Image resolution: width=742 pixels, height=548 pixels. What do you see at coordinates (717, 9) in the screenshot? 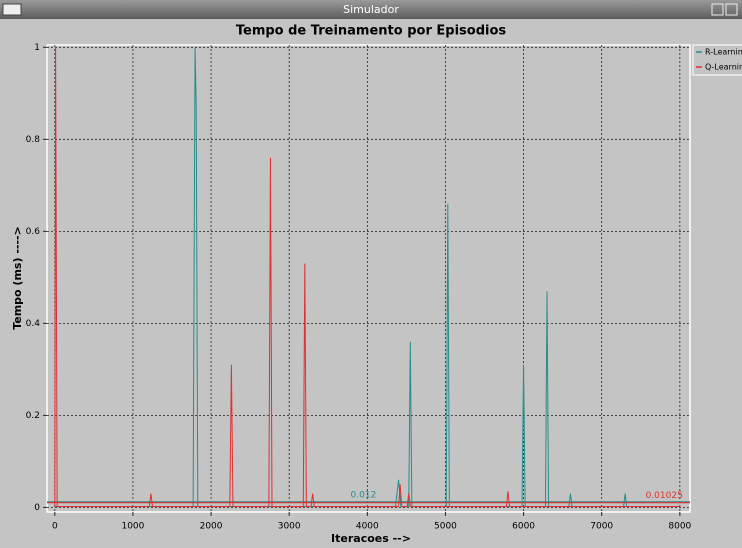
I see `minimize-button` at bounding box center [717, 9].